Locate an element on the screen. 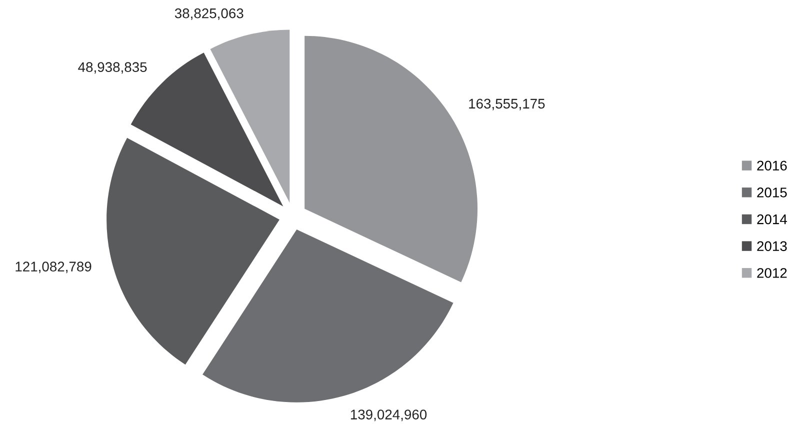  legend-label: 2014 is located at coordinates (772, 219).